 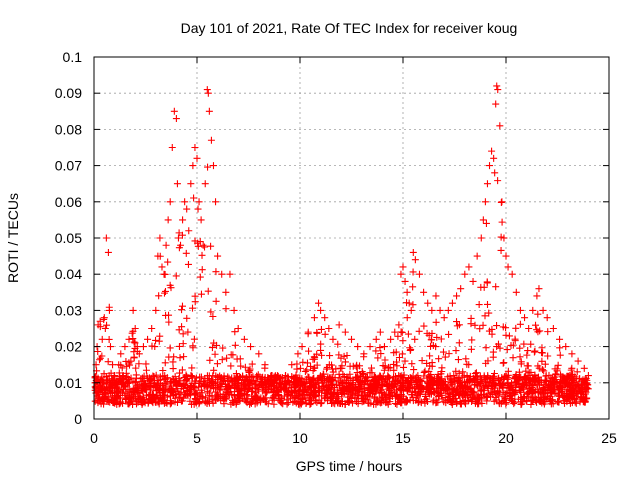 I want to click on x-tick-label: 5, so click(x=197, y=438).